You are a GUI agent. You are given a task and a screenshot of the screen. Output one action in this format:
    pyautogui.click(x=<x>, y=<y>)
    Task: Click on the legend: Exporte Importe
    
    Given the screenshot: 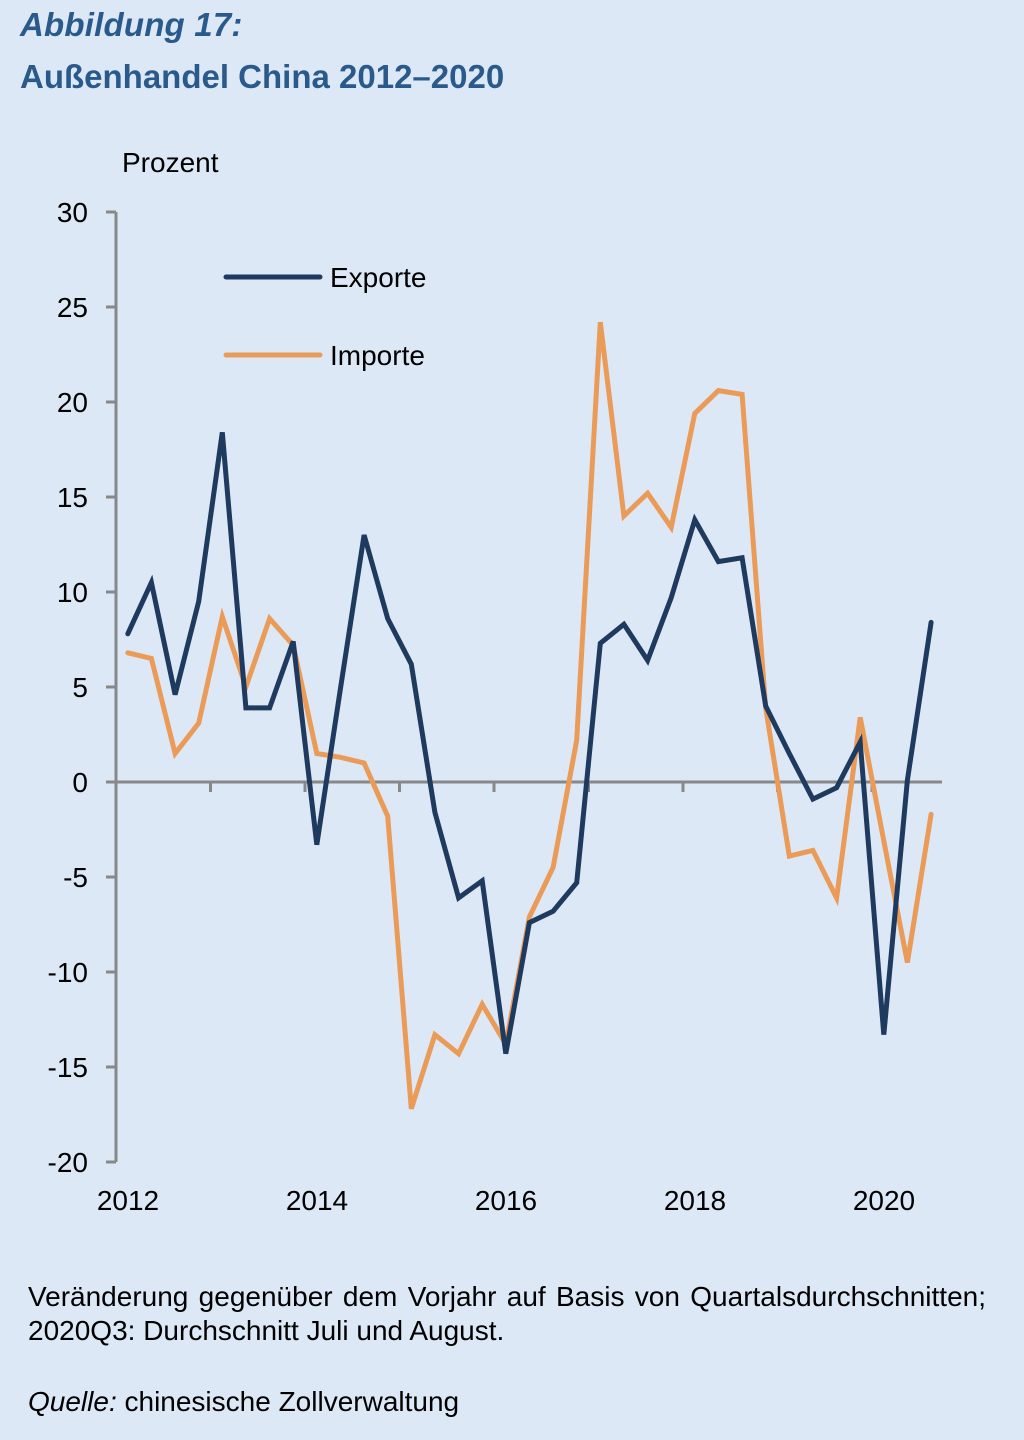 What is the action you would take?
    pyautogui.click(x=325, y=316)
    